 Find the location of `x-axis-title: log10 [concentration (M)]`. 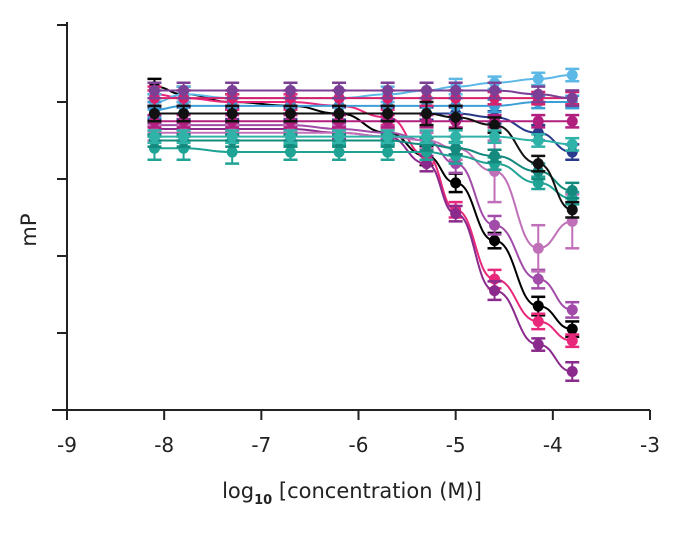

x-axis-title: log10 [concentration (M)] is located at coordinates (352, 493).